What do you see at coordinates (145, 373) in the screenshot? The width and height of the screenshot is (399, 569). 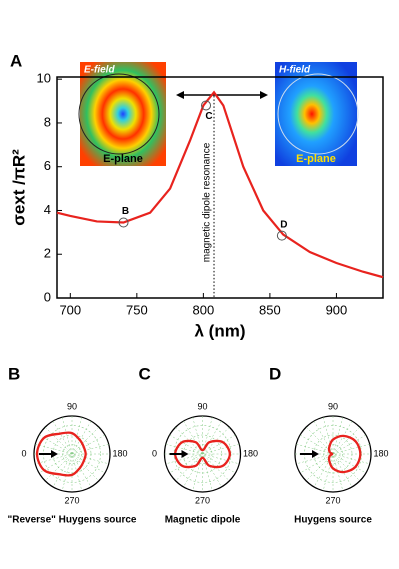 I see `panel-label: C` at bounding box center [145, 373].